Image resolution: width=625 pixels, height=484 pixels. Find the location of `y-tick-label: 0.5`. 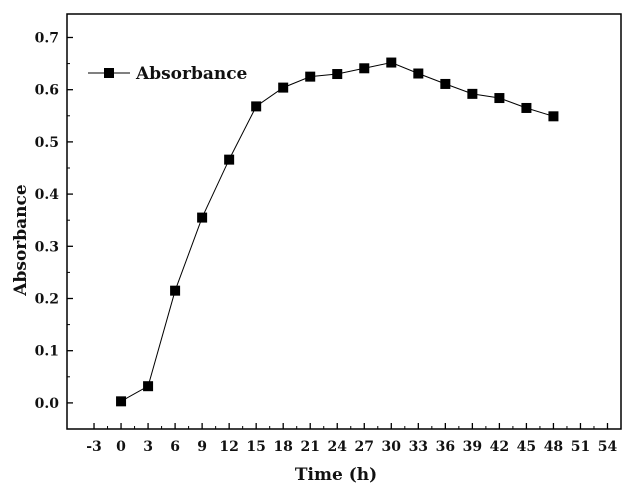

y-tick-label: 0.5 is located at coordinates (47, 143).